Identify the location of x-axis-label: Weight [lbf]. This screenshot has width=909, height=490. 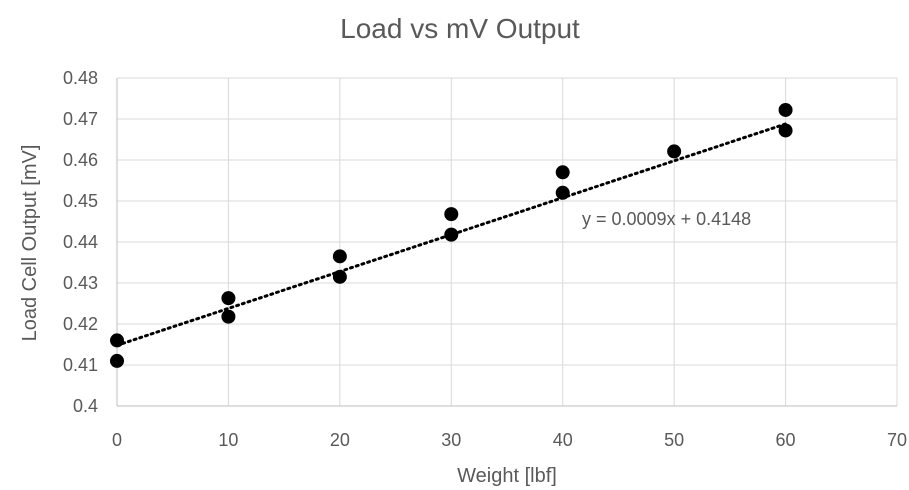
(507, 476).